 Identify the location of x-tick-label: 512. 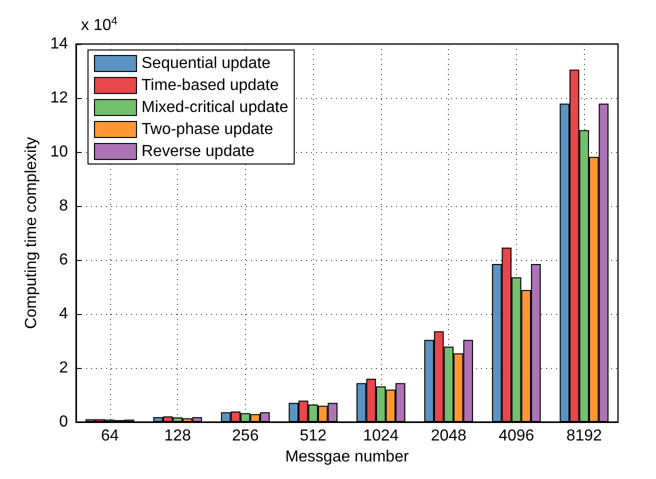
(313, 436).